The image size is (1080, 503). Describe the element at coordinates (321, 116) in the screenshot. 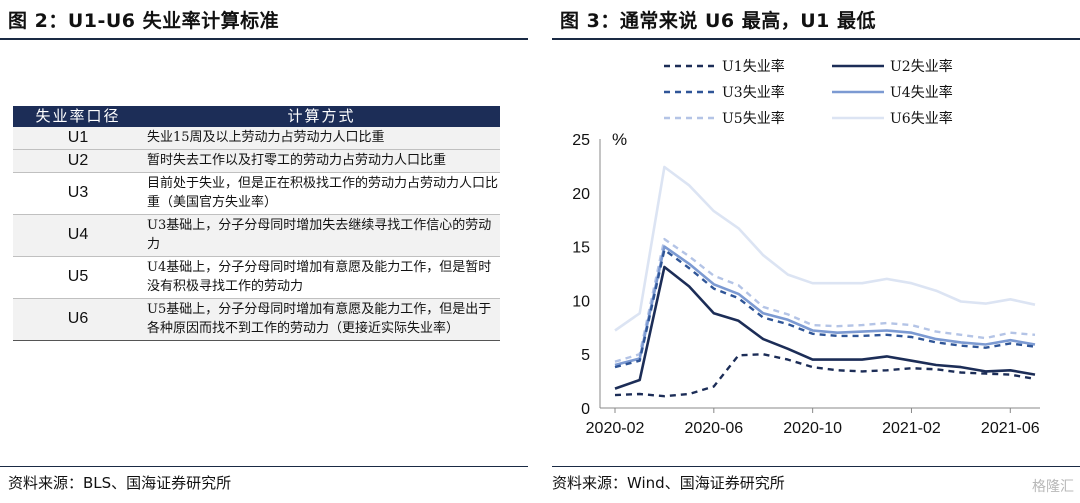

I see `header-method: 计算方式` at that location.